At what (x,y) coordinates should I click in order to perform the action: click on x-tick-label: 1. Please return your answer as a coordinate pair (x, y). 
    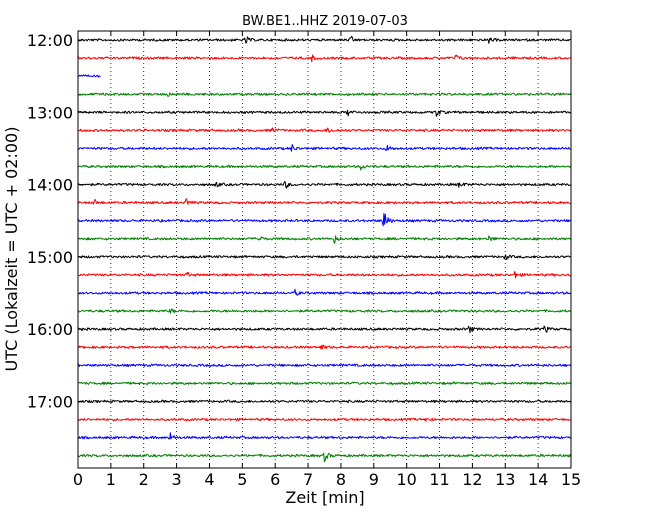
    Looking at the image, I should click on (111, 479).